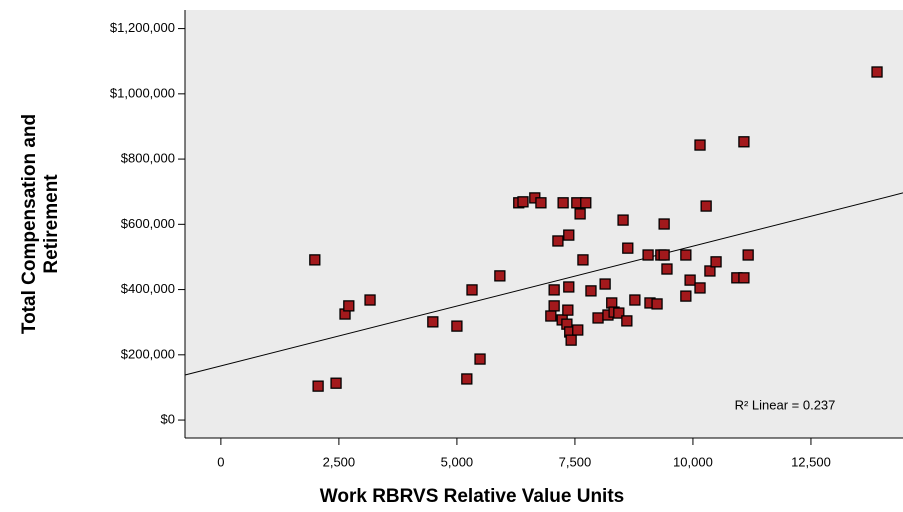 This screenshot has height=512, width=903. I want to click on x-tick-label: 2,500, so click(339, 461).